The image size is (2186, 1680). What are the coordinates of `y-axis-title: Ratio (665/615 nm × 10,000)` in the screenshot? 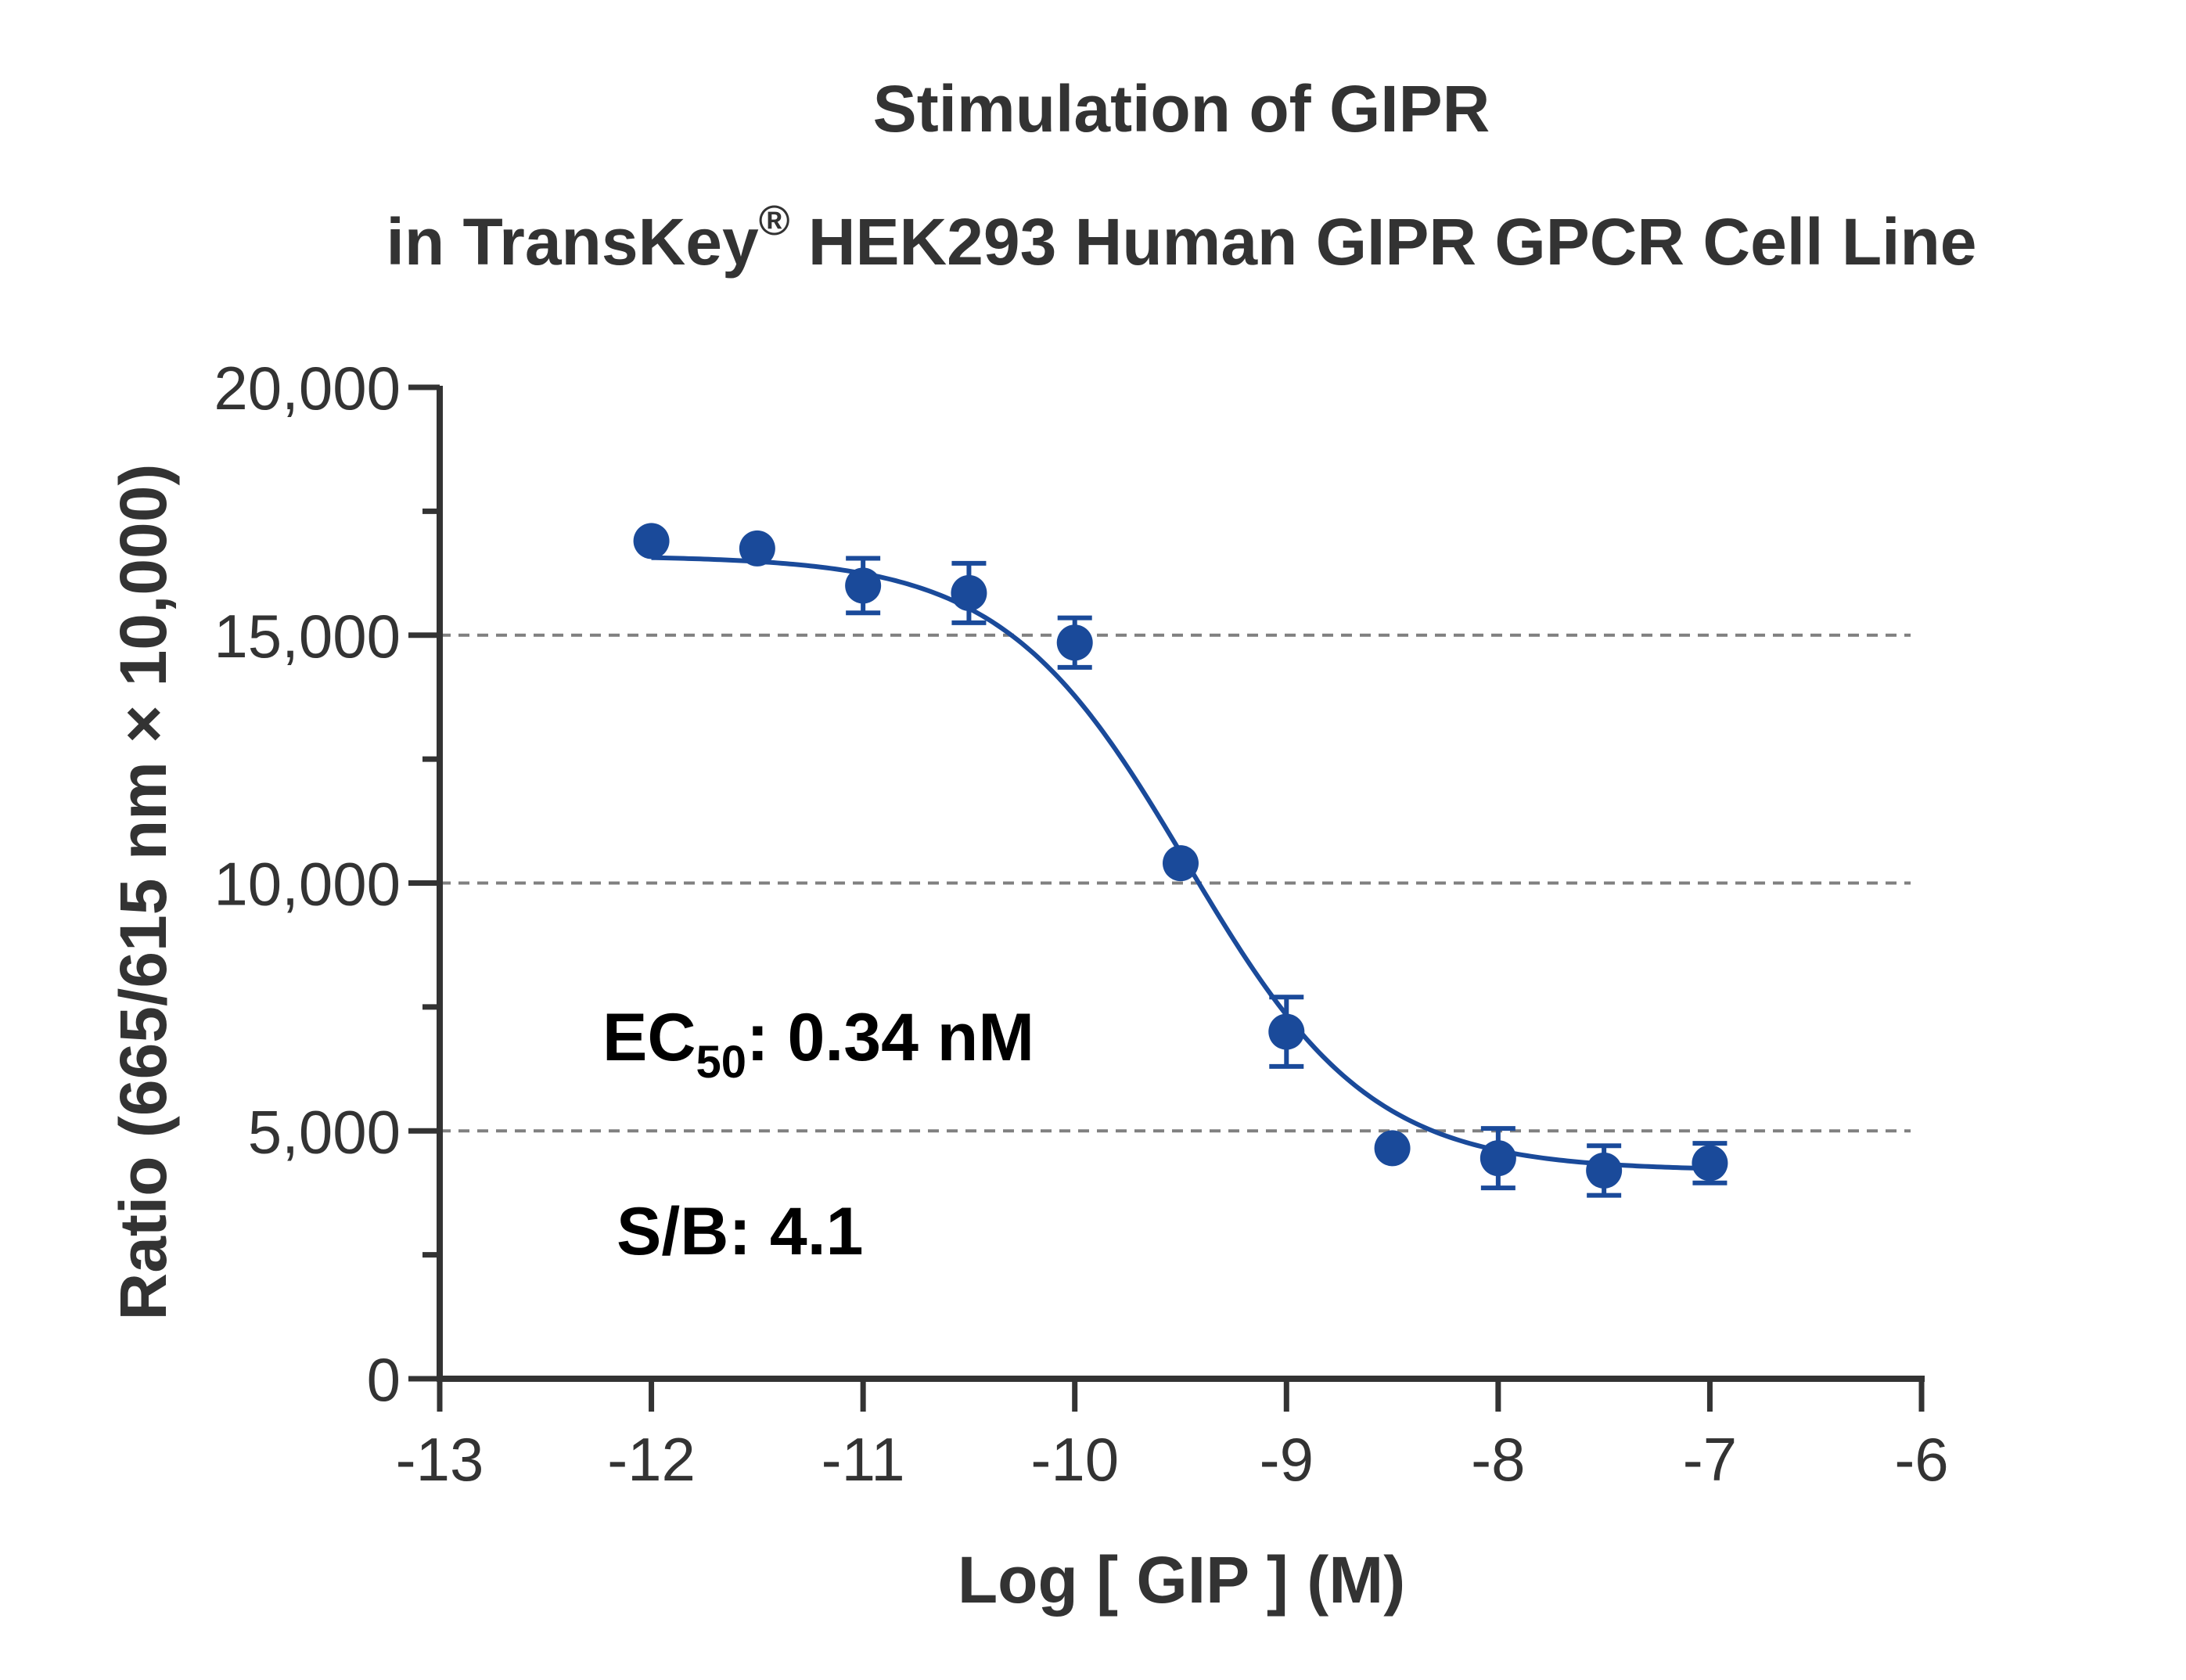 It's located at (143, 892).